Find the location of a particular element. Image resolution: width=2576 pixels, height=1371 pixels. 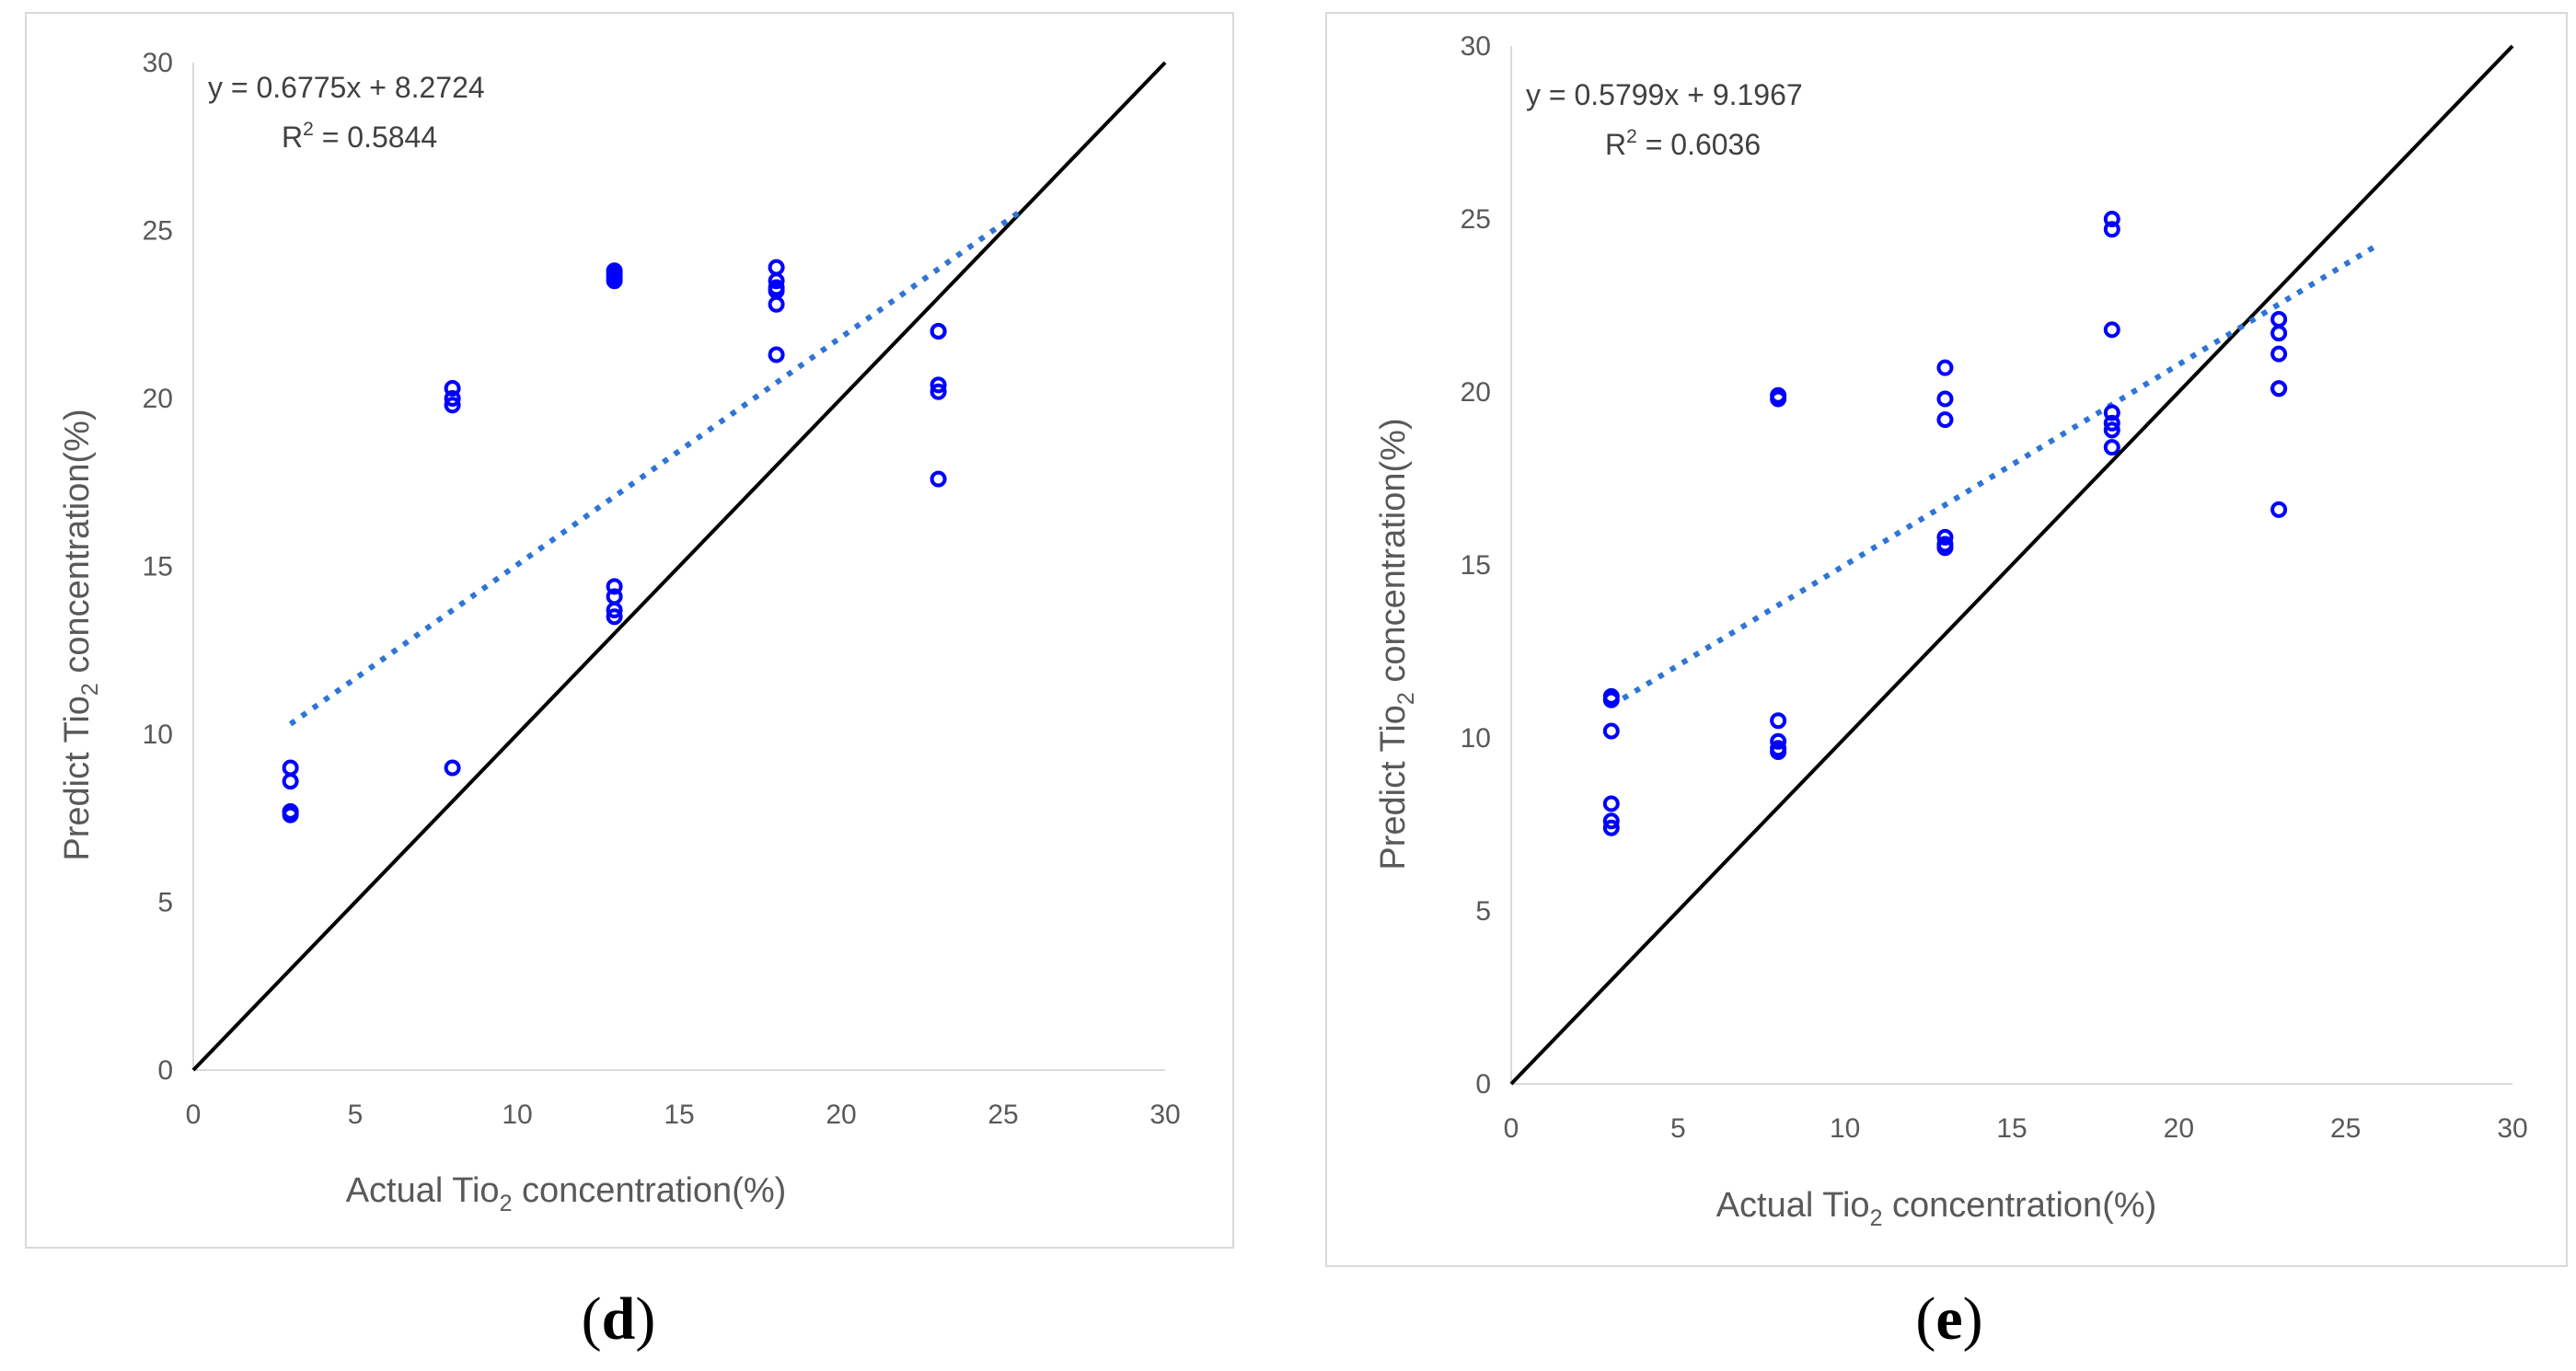

x-tick-labels: 0 5 10 15 20 25 30 is located at coordinates (683, 1115).